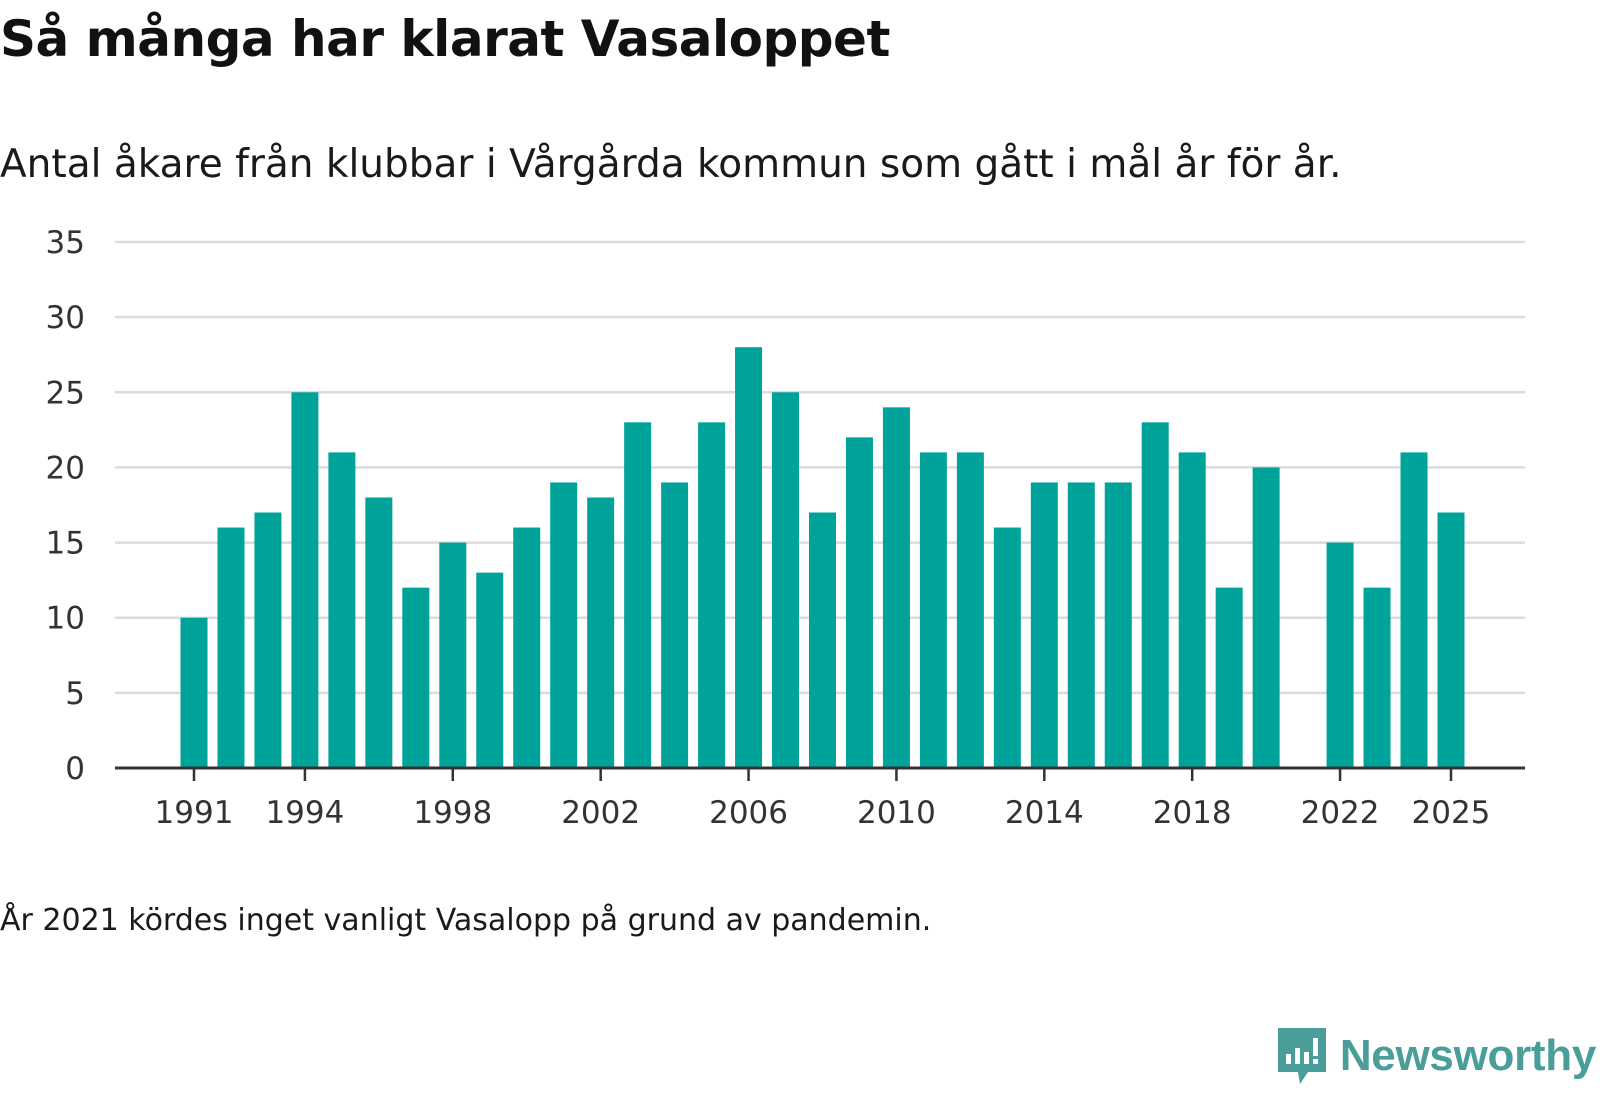 Image resolution: width=1600 pixels, height=1100 pixels. What do you see at coordinates (75, 769) in the screenshot?
I see `y-tick-label-0: 0` at bounding box center [75, 769].